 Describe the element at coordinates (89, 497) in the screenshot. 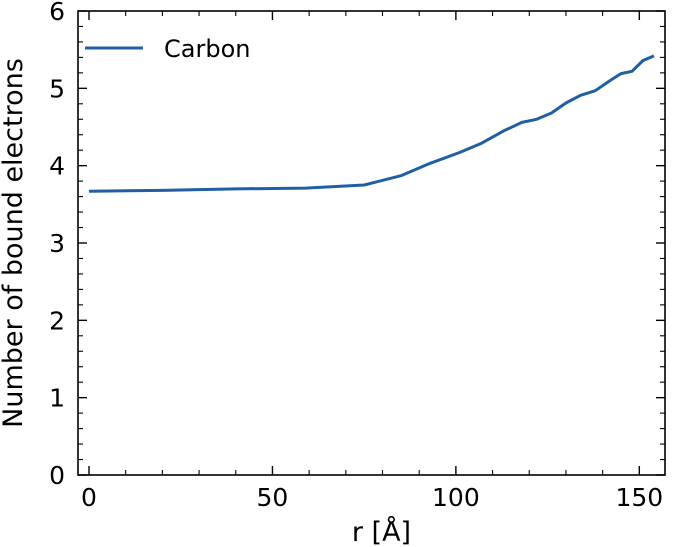

I see `x-tick-label: 0` at that location.